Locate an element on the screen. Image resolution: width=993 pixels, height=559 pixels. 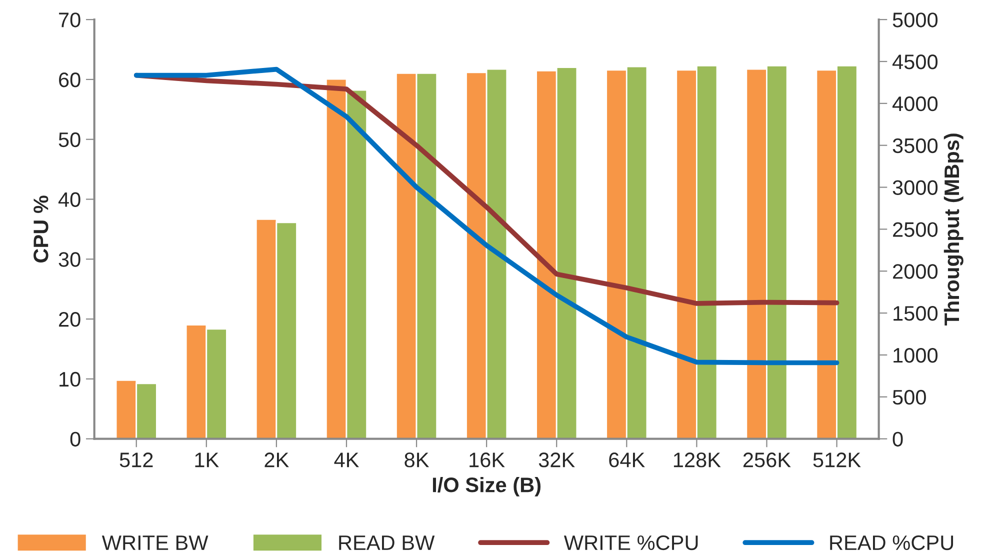
legend-label: WRITE BW is located at coordinates (155, 543).